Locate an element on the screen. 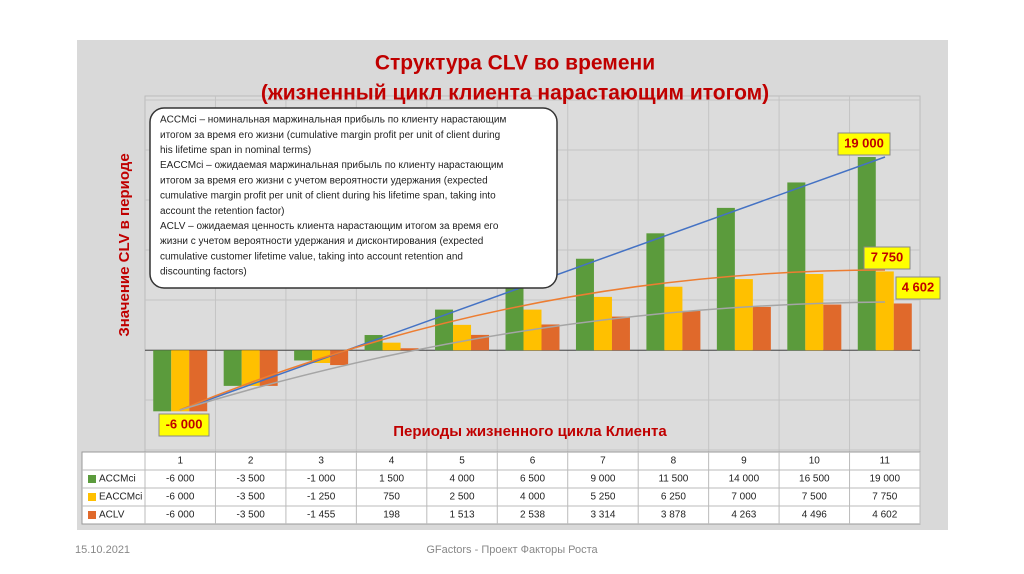 This screenshot has width=1024, height=574. callout: 19 000 is located at coordinates (864, 142).